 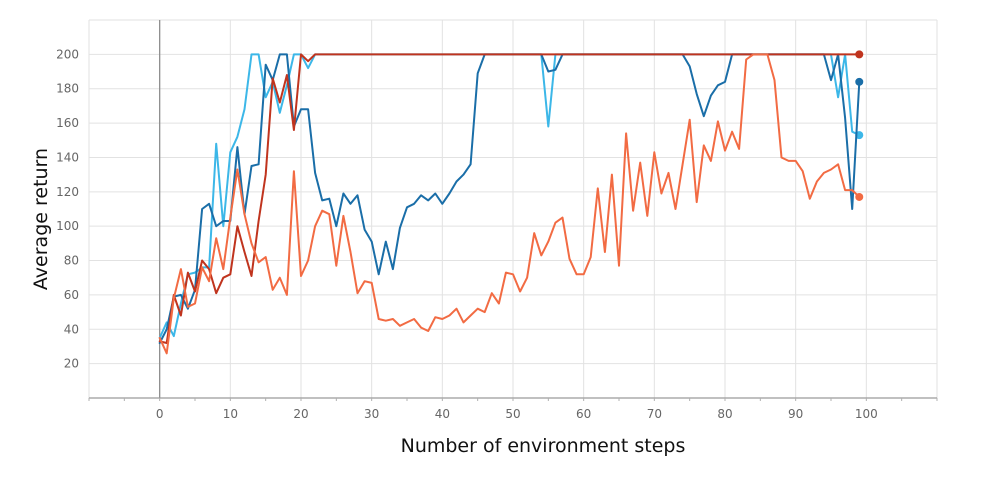 I want to click on y-tick-label: 40, so click(x=71, y=329).